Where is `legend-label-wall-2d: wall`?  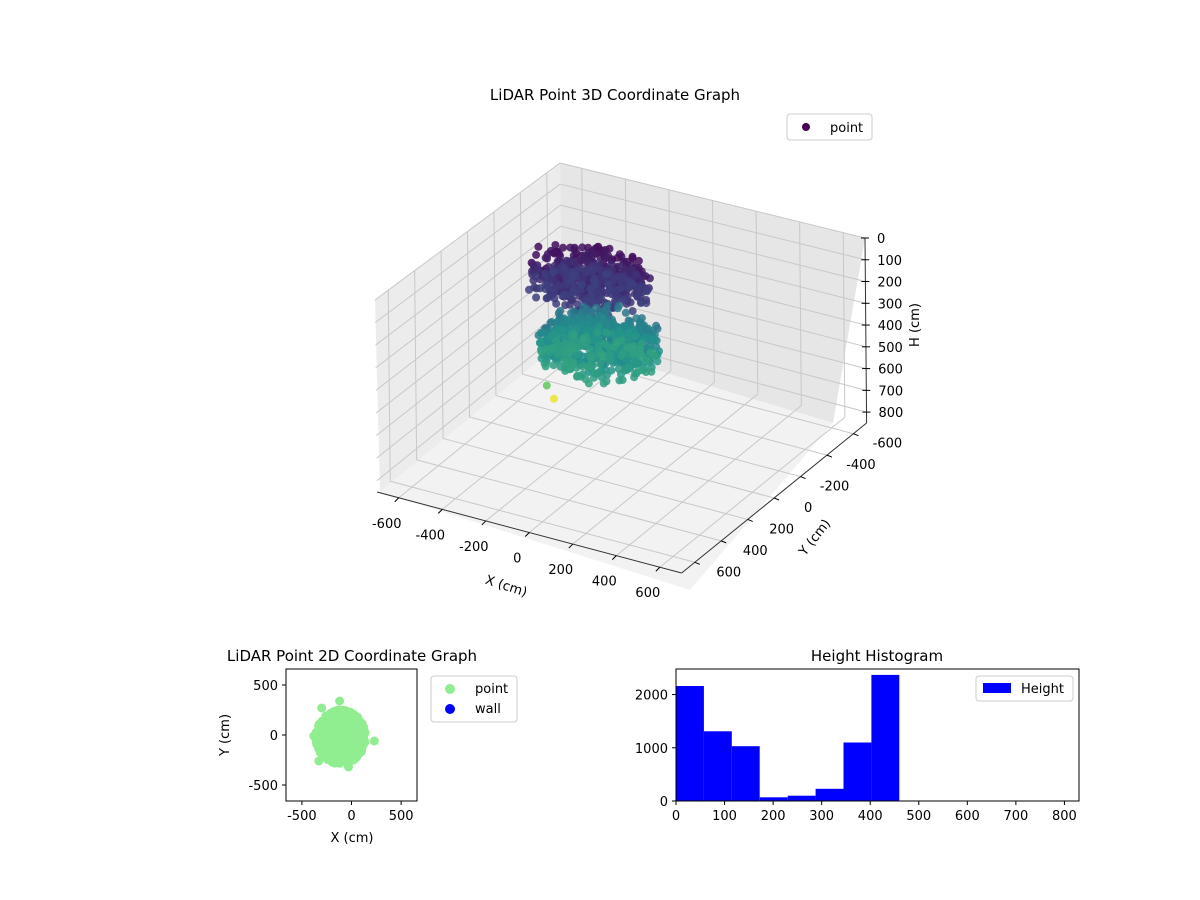
legend-label-wall-2d: wall is located at coordinates (488, 709).